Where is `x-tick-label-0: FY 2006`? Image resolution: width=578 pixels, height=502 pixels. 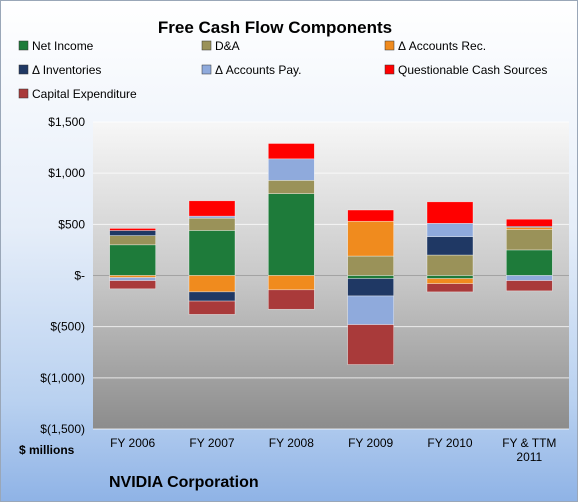
x-tick-label-0: FY 2006 is located at coordinates (132, 443).